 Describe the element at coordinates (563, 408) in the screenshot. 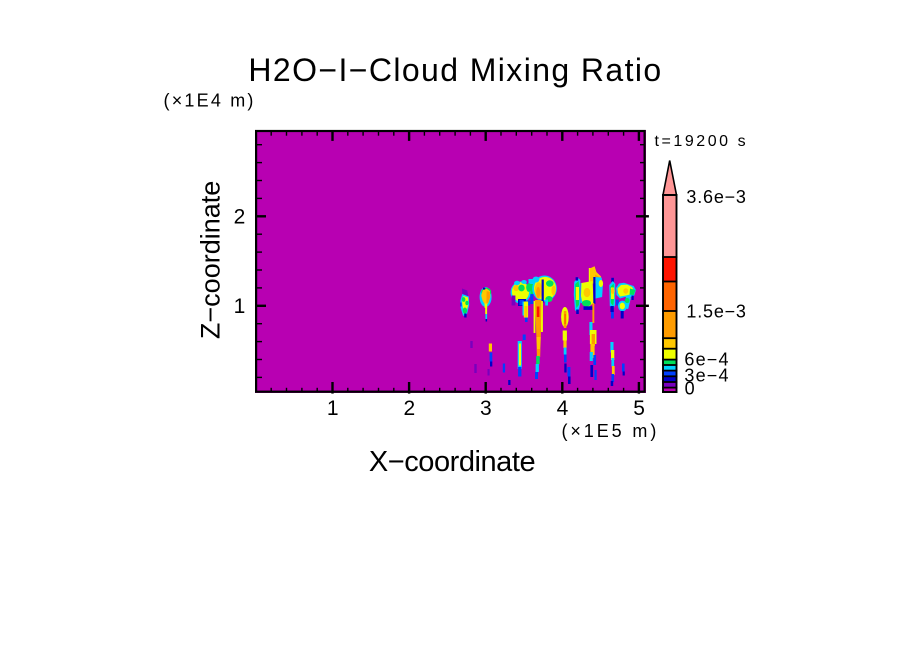

I see `svg-text: 4` at that location.